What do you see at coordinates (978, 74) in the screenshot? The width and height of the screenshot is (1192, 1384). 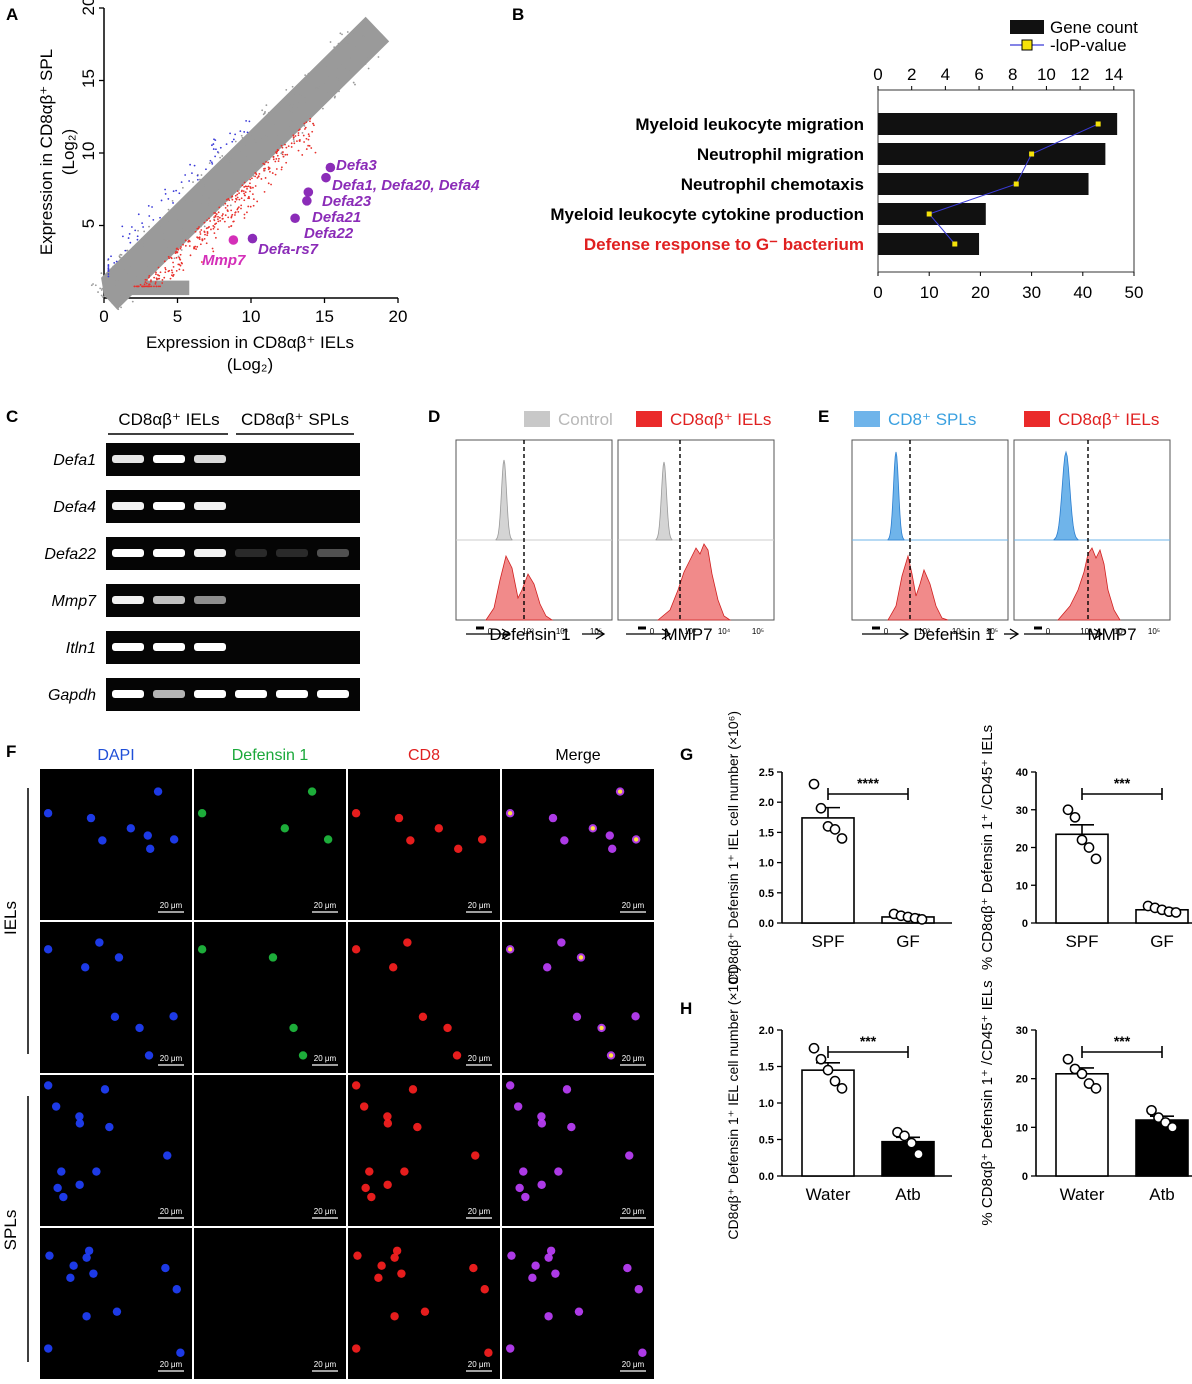 I see `go-top-tick-label: 6` at bounding box center [978, 74].